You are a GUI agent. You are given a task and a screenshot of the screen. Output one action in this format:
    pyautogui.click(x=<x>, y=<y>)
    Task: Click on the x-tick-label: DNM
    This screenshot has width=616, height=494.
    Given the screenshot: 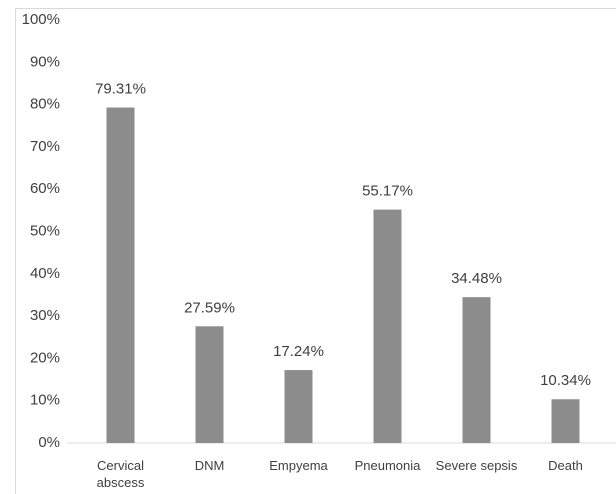 What is the action you would take?
    pyautogui.click(x=209, y=465)
    